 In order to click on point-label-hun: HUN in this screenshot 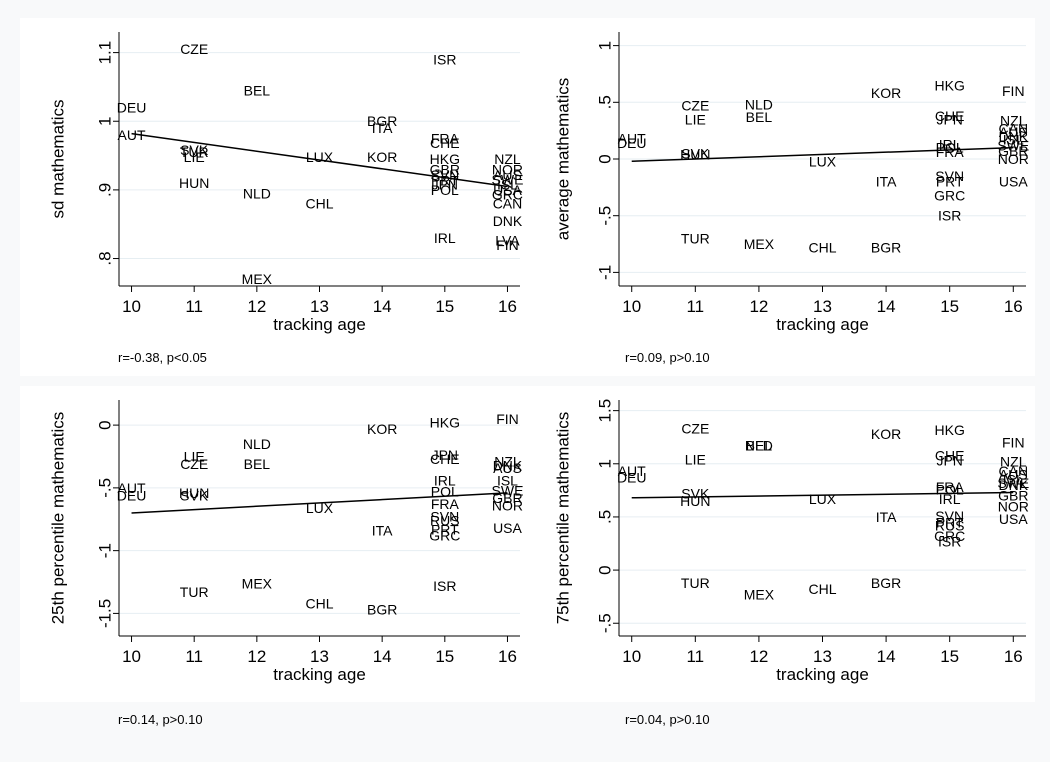, I will do `click(194, 493)`.